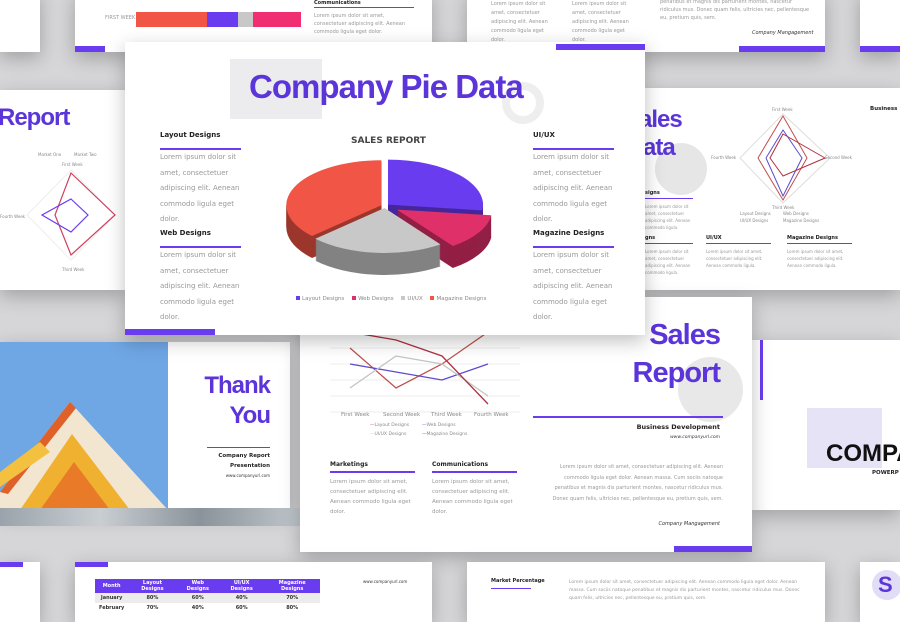 The height and width of the screenshot is (622, 900). Describe the element at coordinates (207, 608) in the screenshot. I see `table-row: February 70% 40% 60% 80%` at that location.